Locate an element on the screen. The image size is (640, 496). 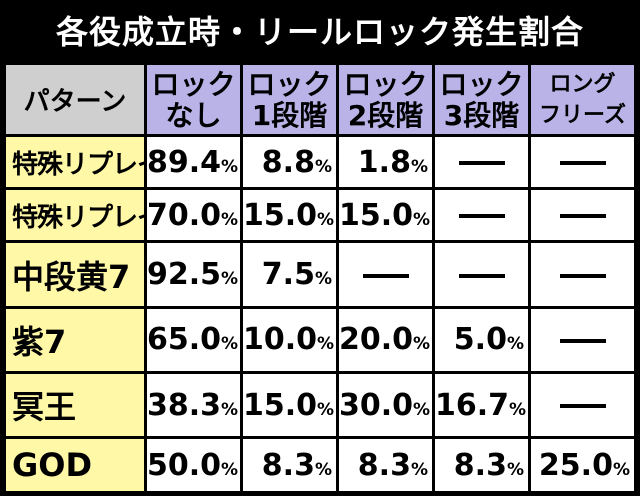
cell-number: 8.8 is located at coordinates (288, 162).